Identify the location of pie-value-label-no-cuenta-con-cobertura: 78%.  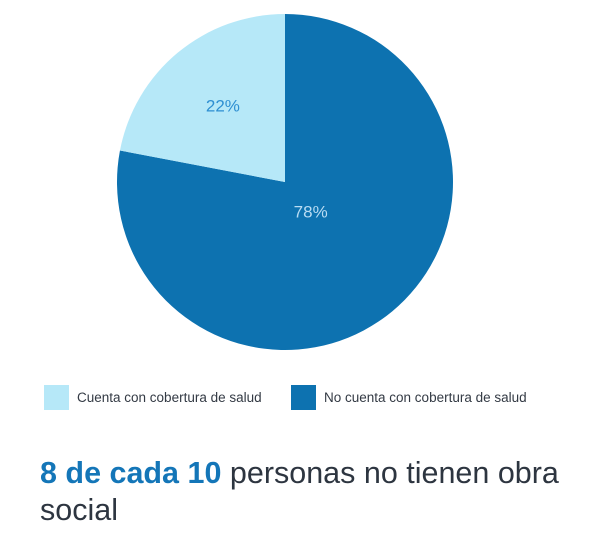
(311, 212).